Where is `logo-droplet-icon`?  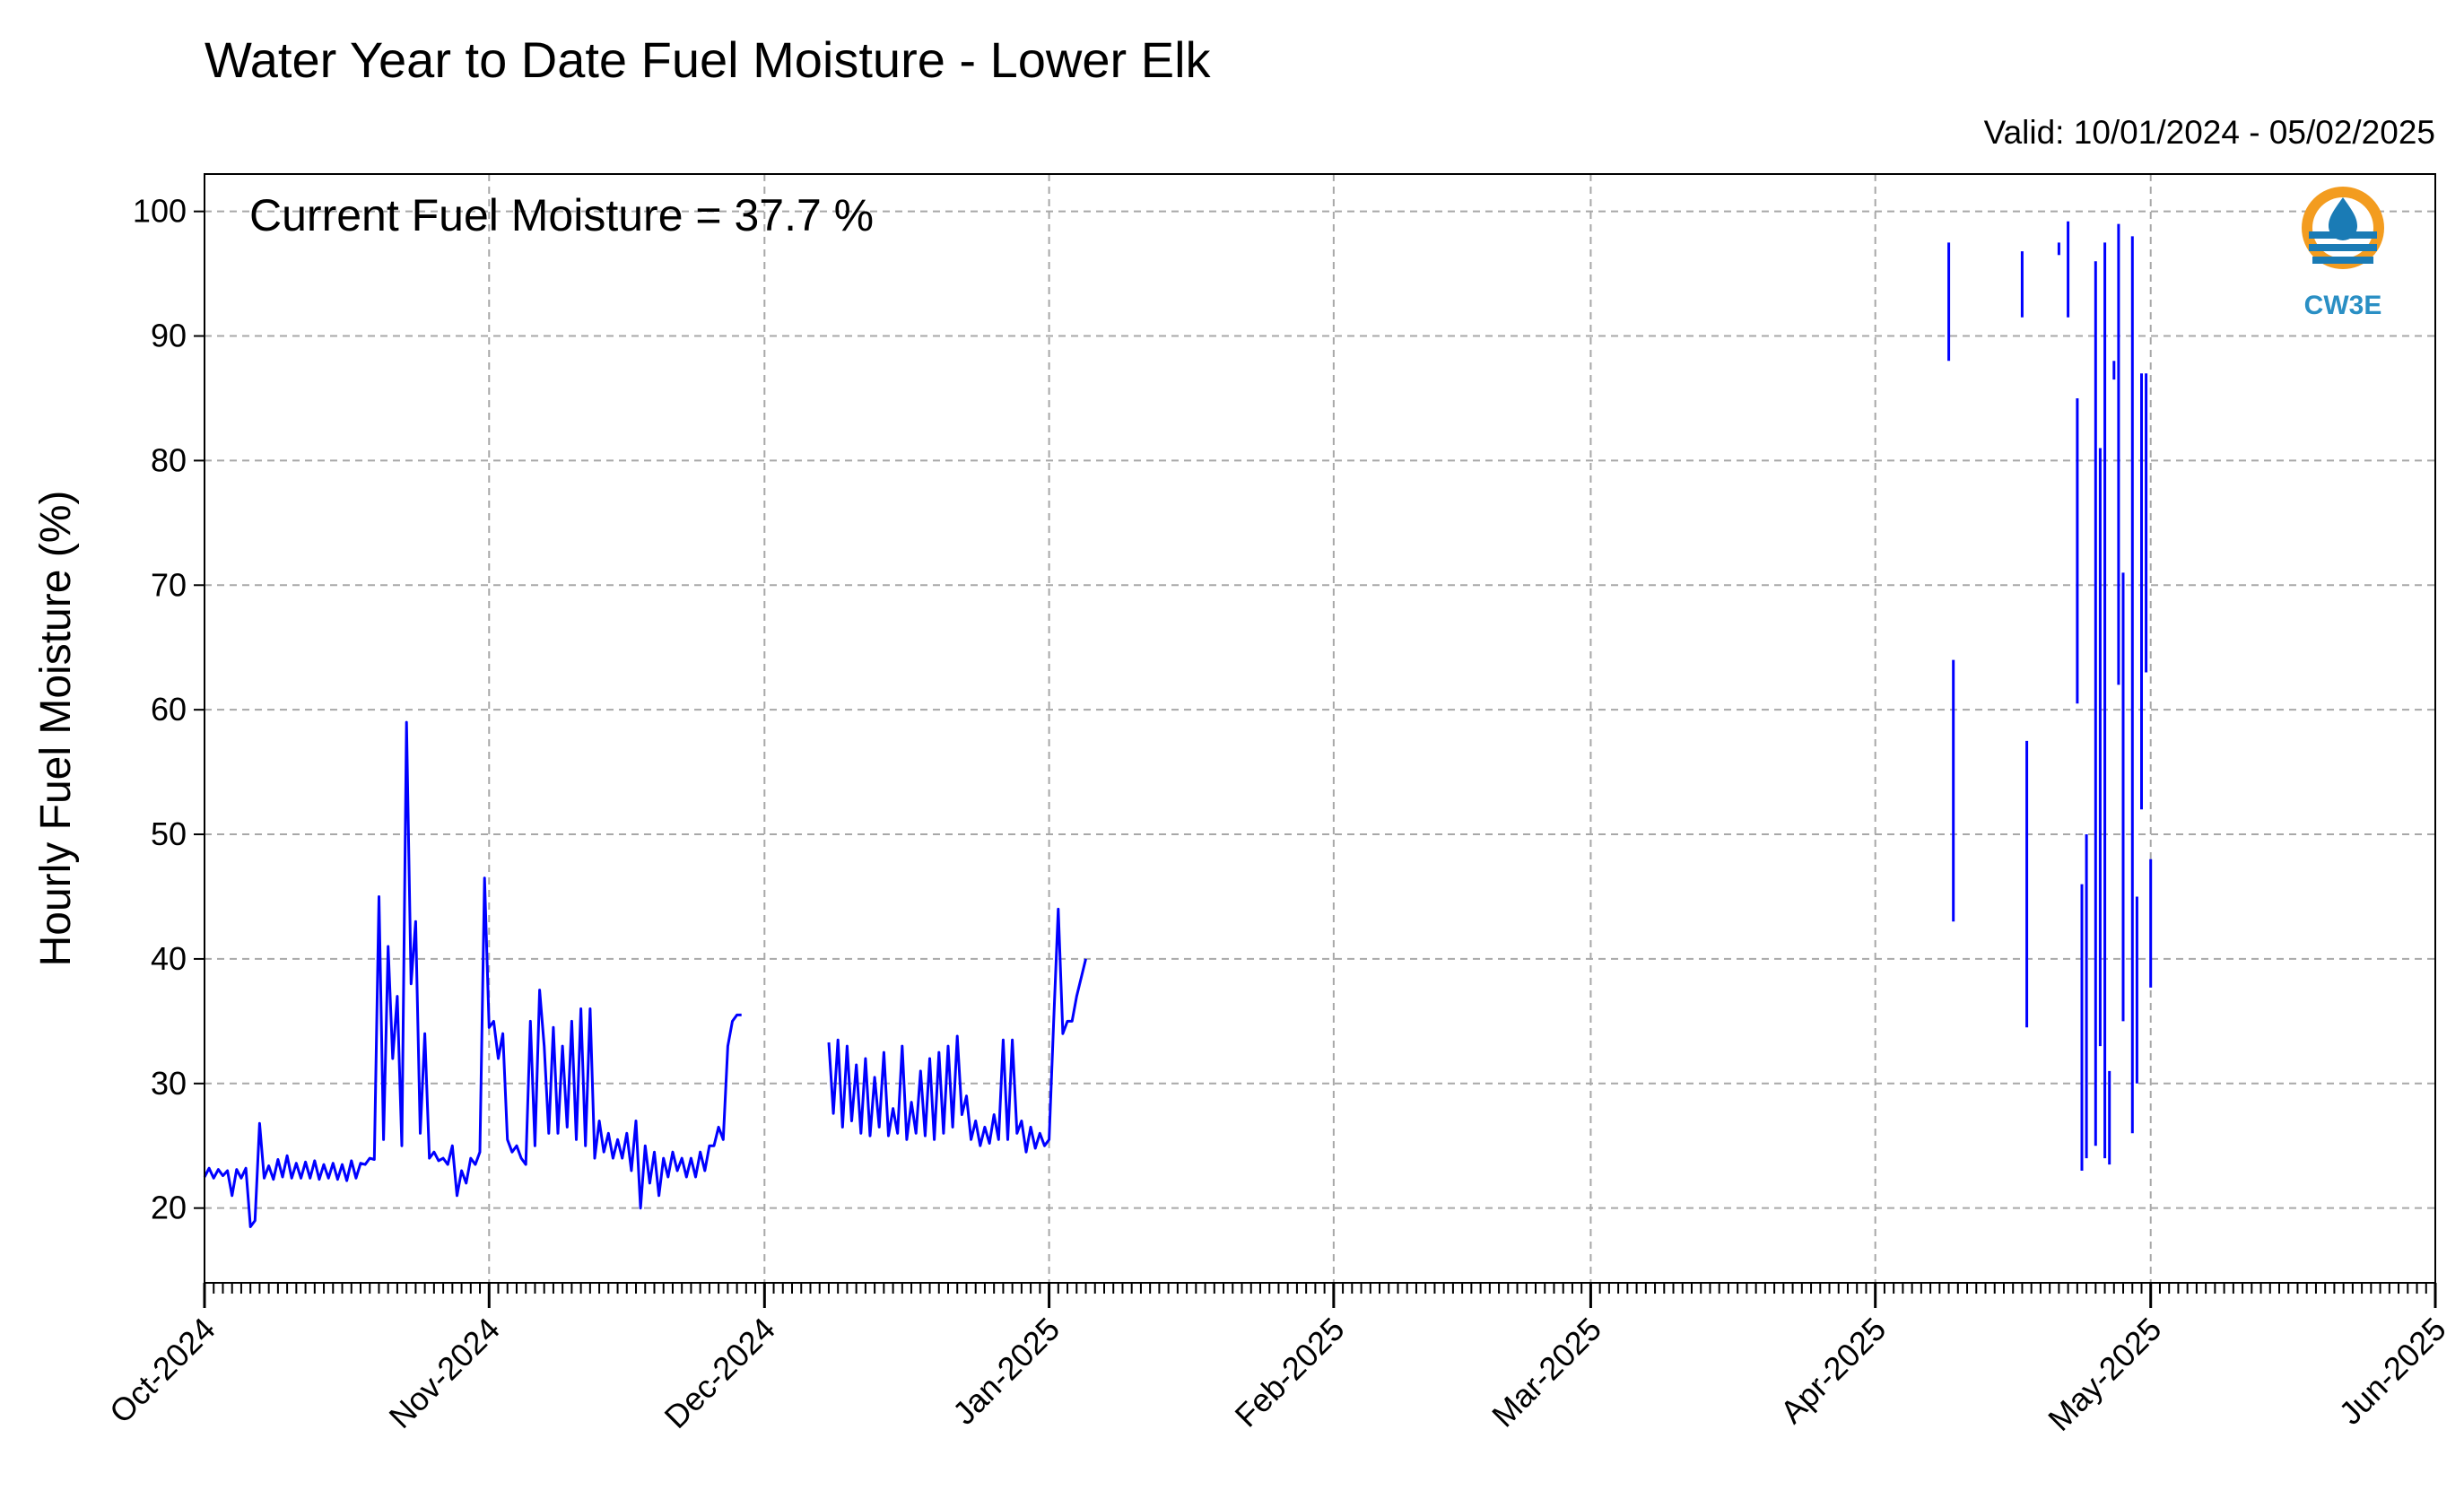
logo-droplet-icon is located at coordinates (2343, 218).